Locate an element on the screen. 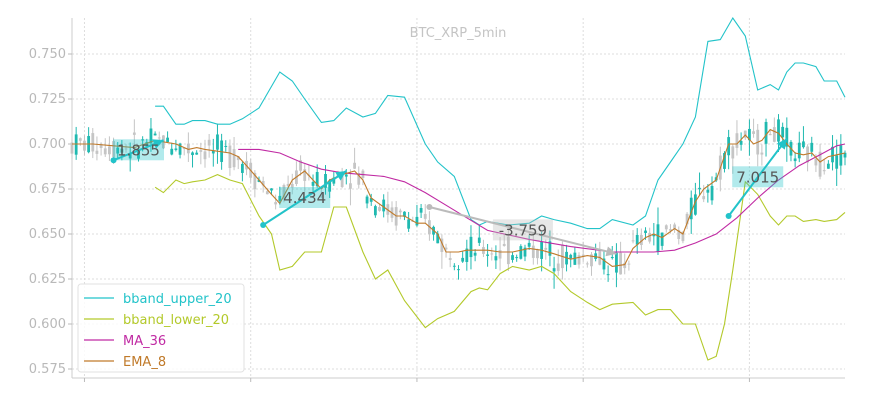 The image size is (888, 405). trade-arrow-line is located at coordinates (523, 230).